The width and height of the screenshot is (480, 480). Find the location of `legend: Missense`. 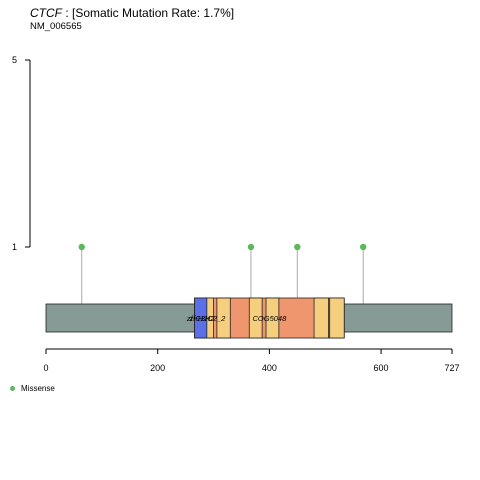

legend: Missense is located at coordinates (32, 388).